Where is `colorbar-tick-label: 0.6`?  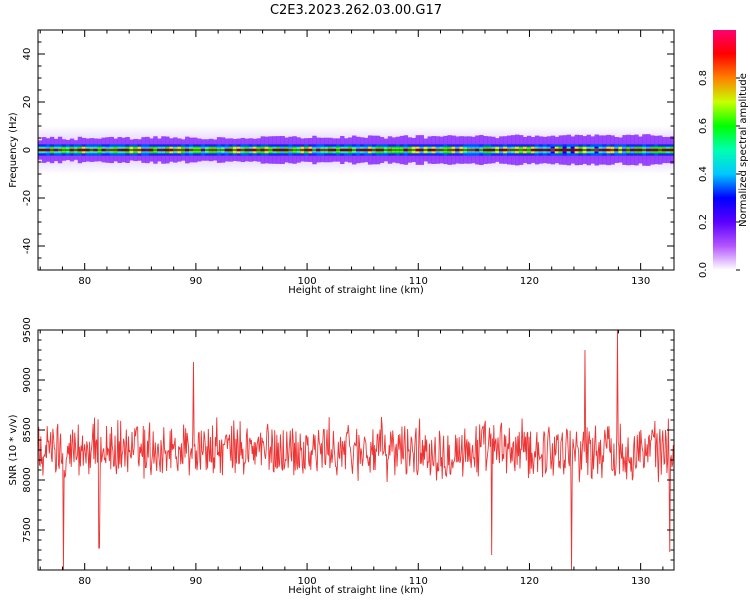 colorbar-tick-label: 0.6 is located at coordinates (703, 126).